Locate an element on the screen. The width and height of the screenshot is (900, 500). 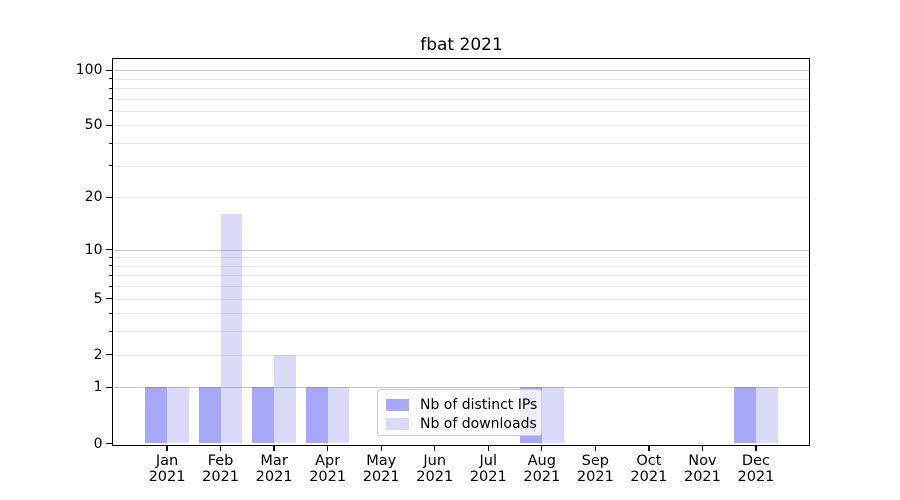
x-tick-label: Dec 2021 is located at coordinates (756, 469).